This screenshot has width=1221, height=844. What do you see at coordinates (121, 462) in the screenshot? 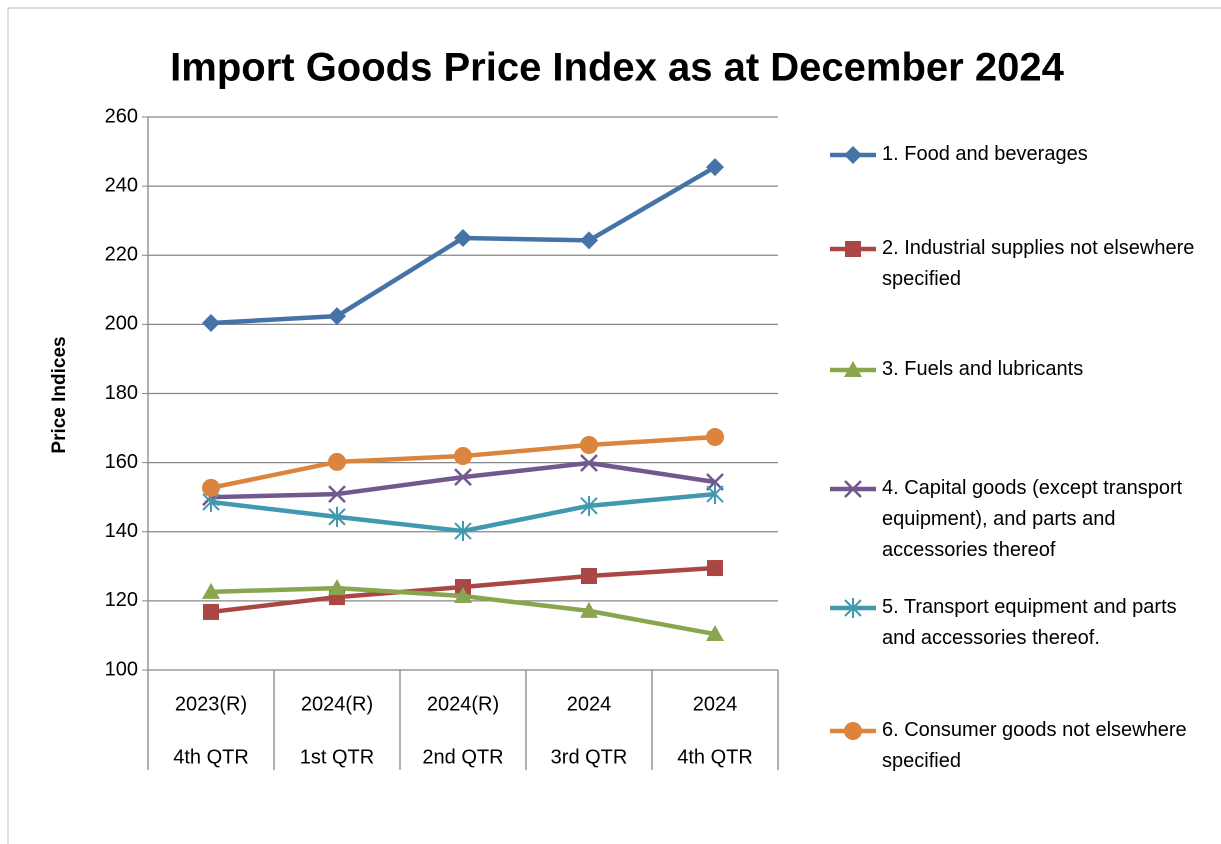
I see `y-tick-label: 160` at bounding box center [121, 462].